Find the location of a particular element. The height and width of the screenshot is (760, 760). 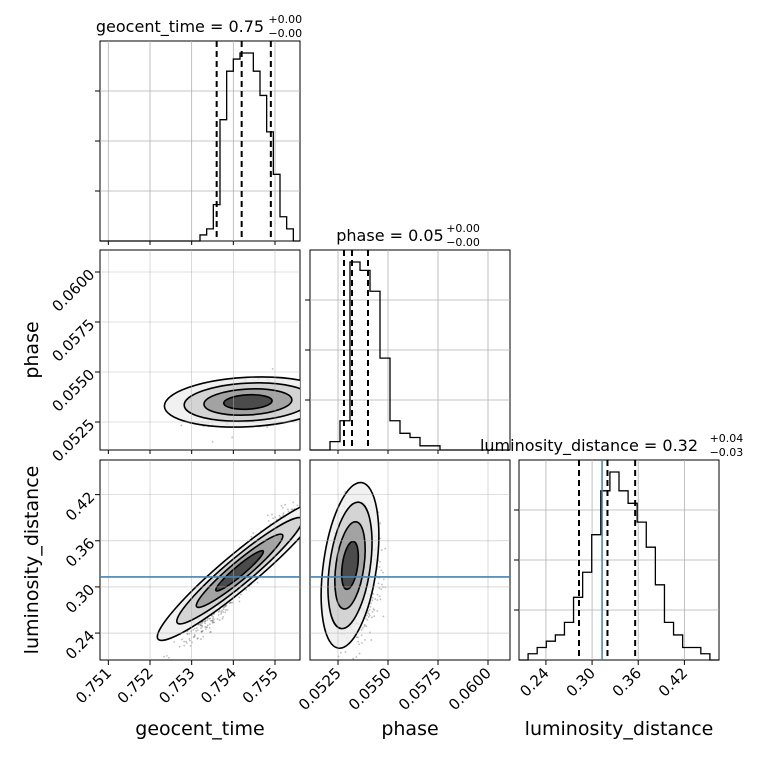

panel-frame is located at coordinates (200, 350).